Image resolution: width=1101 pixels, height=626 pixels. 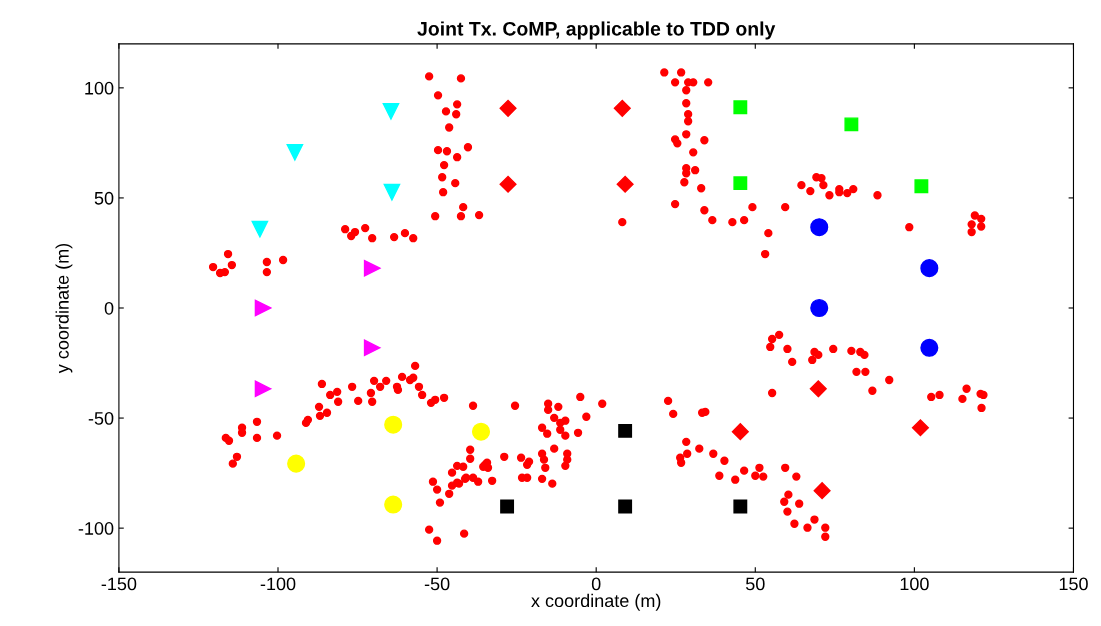 I want to click on x-tick-label: -150, so click(x=119, y=584).